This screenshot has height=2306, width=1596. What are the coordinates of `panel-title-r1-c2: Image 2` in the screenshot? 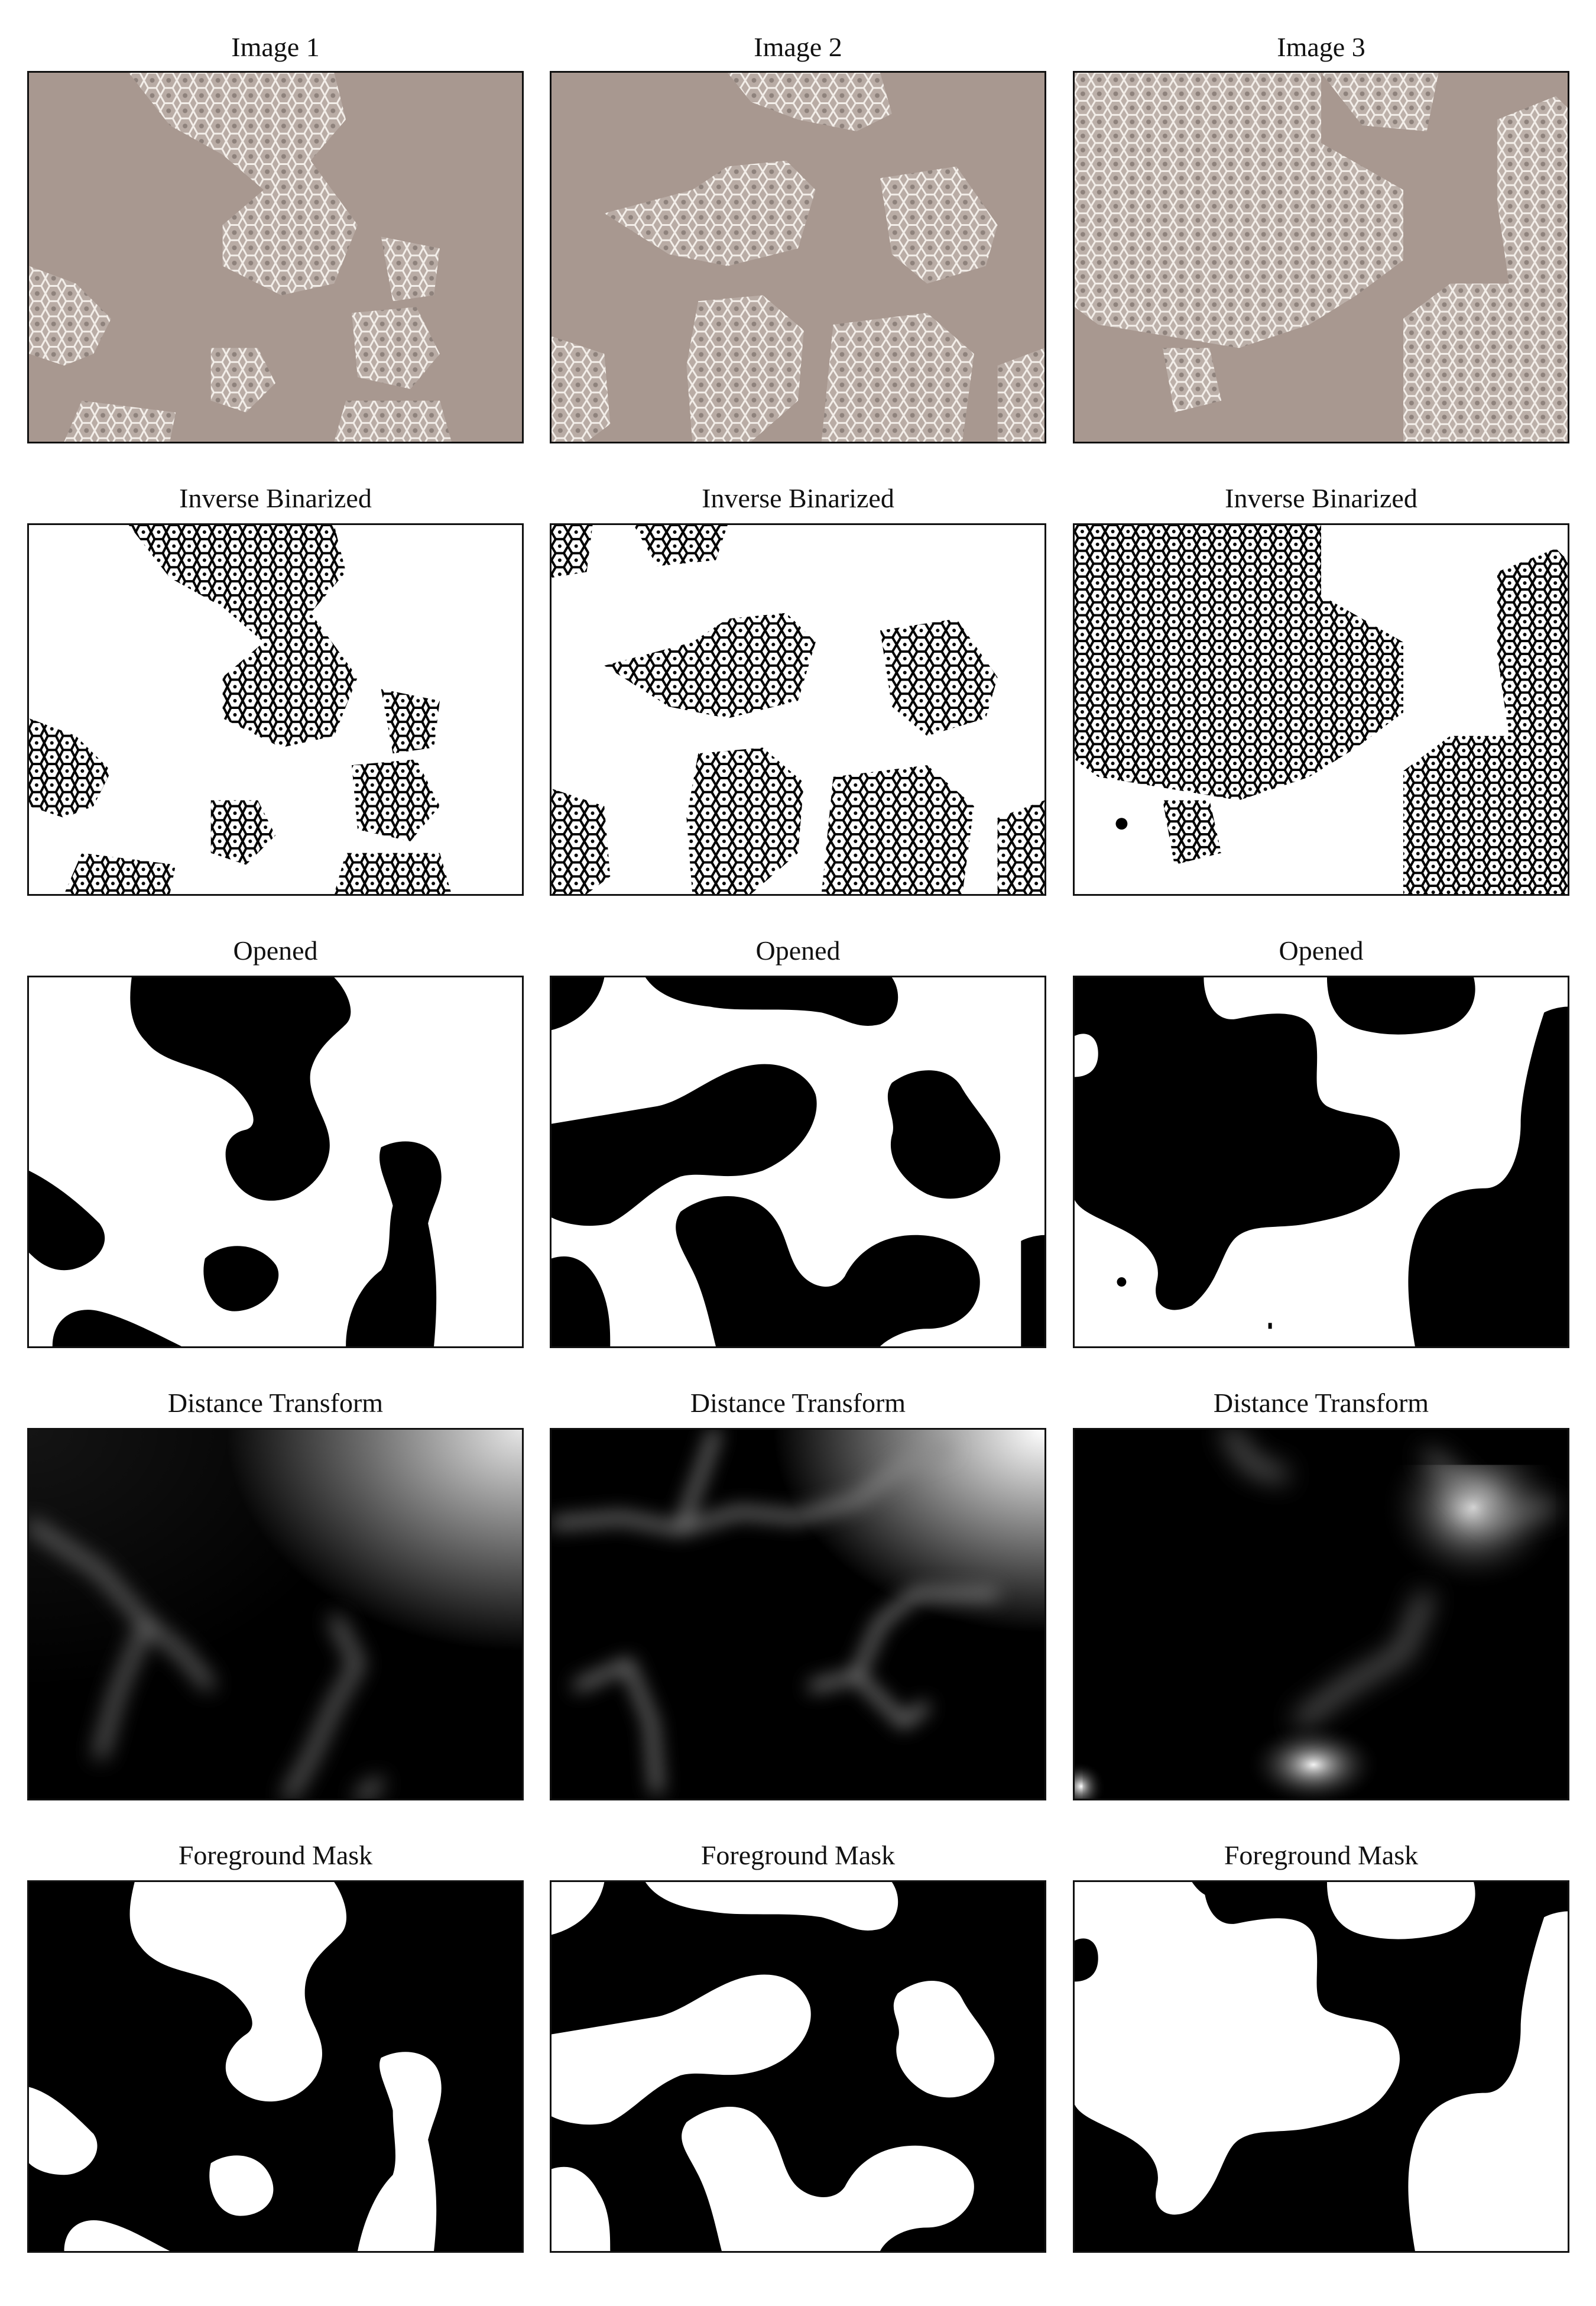 It's located at (798, 47).